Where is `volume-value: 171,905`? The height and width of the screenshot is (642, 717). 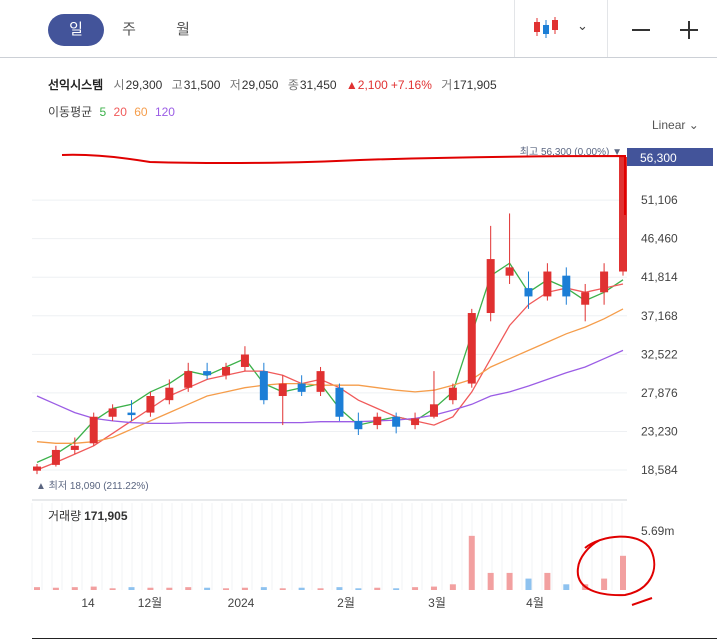
volume-value: 171,905 is located at coordinates (475, 85).